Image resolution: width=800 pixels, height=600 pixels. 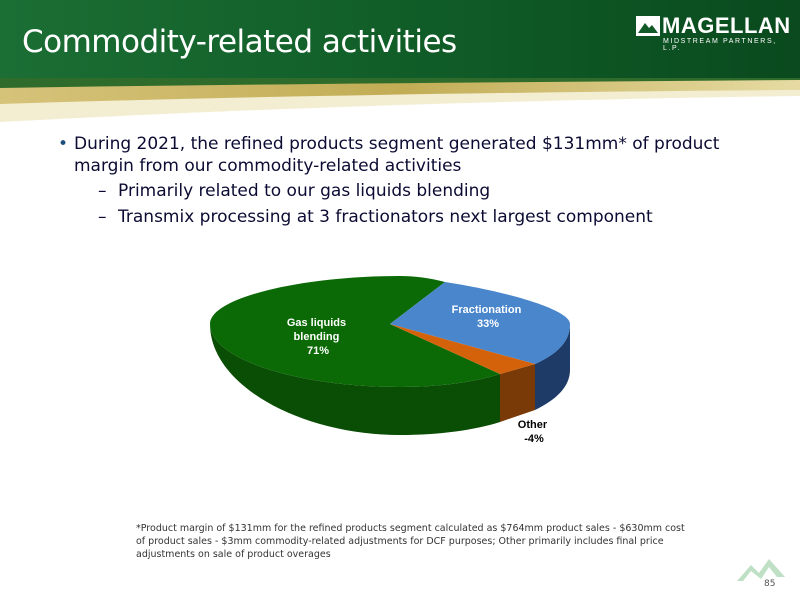 I want to click on slice-label-other: Other -4%, so click(x=534, y=432).